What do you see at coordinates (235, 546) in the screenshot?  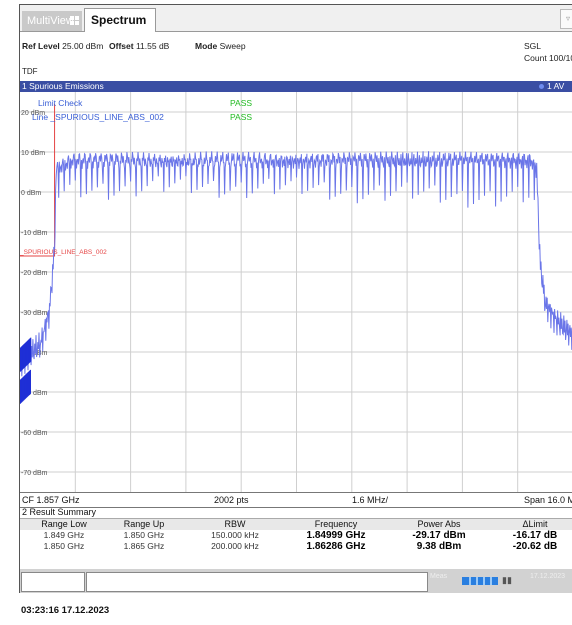 I see `cell-rbw: 200.000 kHz` at bounding box center [235, 546].